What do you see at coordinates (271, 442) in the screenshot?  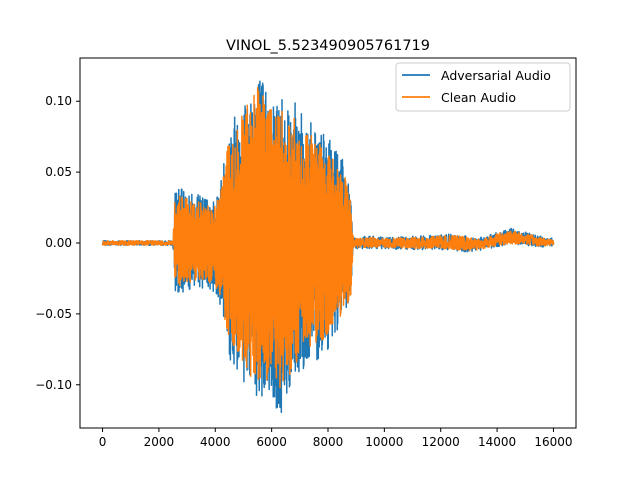 I see `x-tick-label: 6000` at bounding box center [271, 442].